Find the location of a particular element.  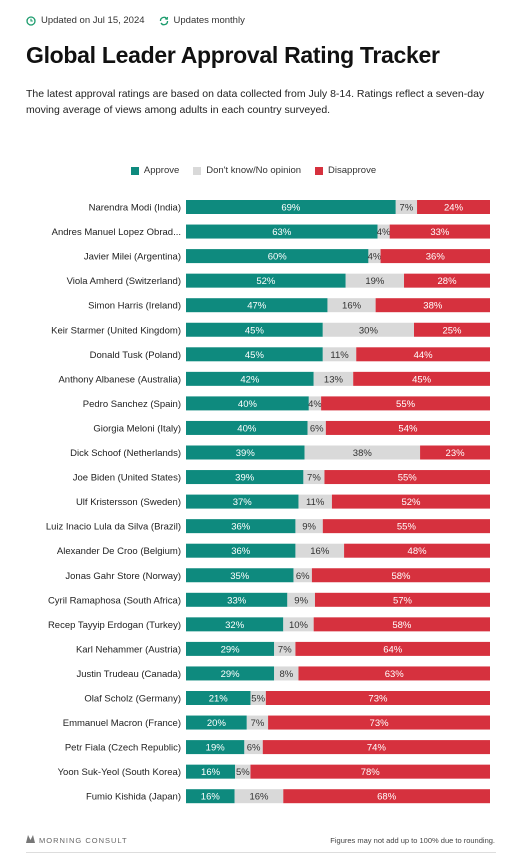

chart-row: Simon Harris (Ireland) 47% 16% 38% is located at coordinates (289, 305).